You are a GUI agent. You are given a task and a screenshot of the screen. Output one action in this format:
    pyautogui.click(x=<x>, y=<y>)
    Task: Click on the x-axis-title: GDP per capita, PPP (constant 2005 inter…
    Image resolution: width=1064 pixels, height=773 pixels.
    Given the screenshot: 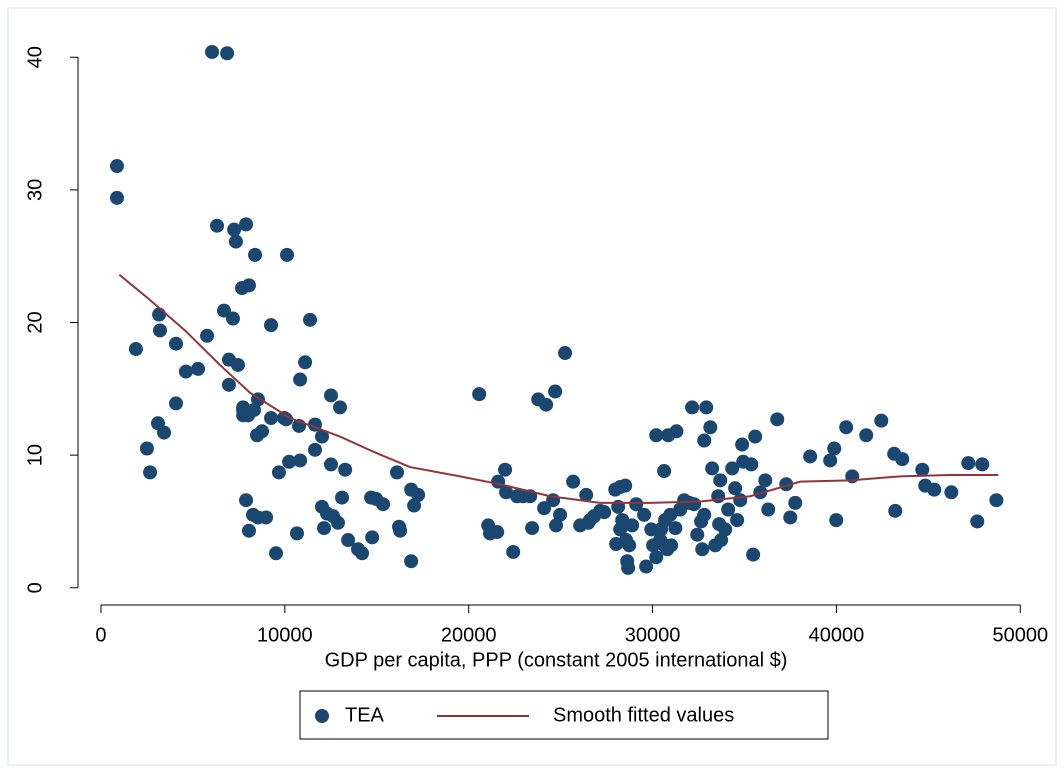 What is the action you would take?
    pyautogui.click(x=556, y=660)
    